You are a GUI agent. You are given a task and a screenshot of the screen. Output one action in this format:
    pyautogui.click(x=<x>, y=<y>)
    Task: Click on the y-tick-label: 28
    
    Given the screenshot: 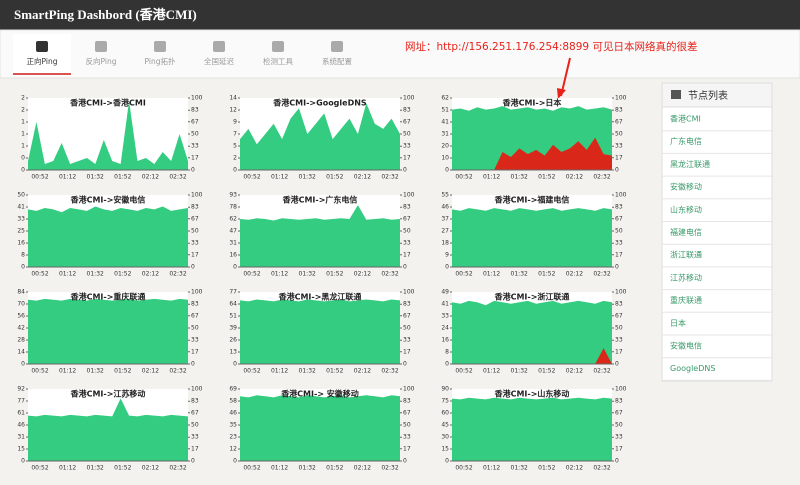 What is the action you would take?
    pyautogui.click(x=21, y=340)
    